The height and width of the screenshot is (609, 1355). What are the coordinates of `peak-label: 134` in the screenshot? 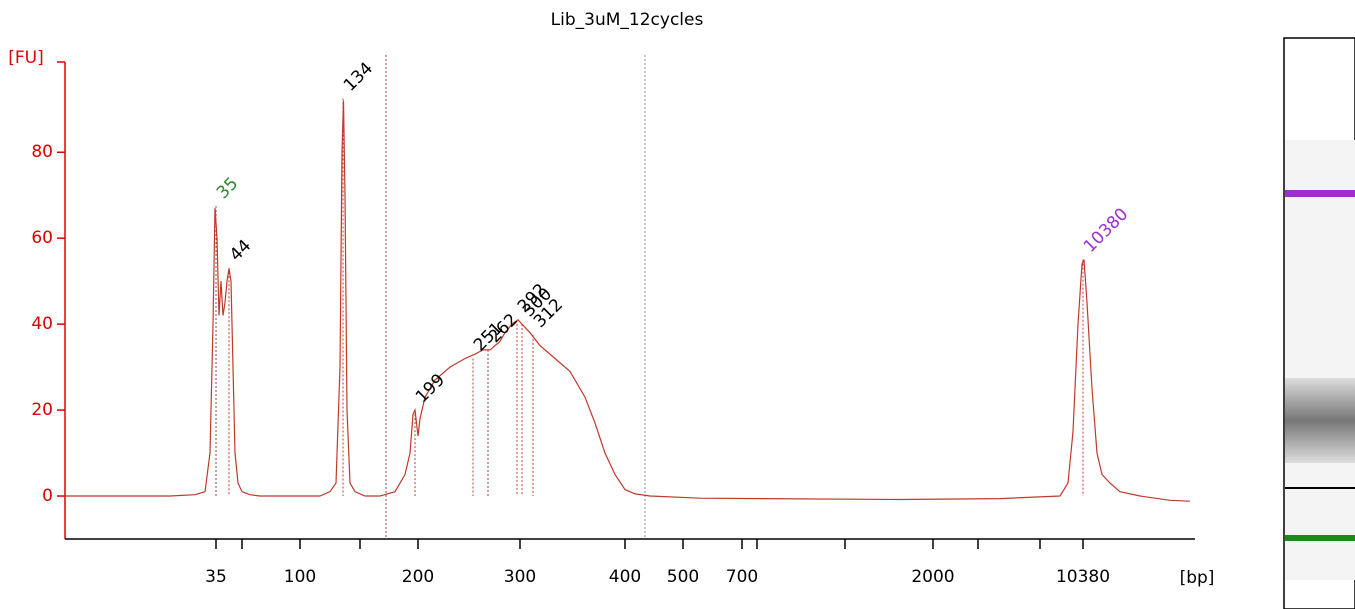 It's located at (358, 77).